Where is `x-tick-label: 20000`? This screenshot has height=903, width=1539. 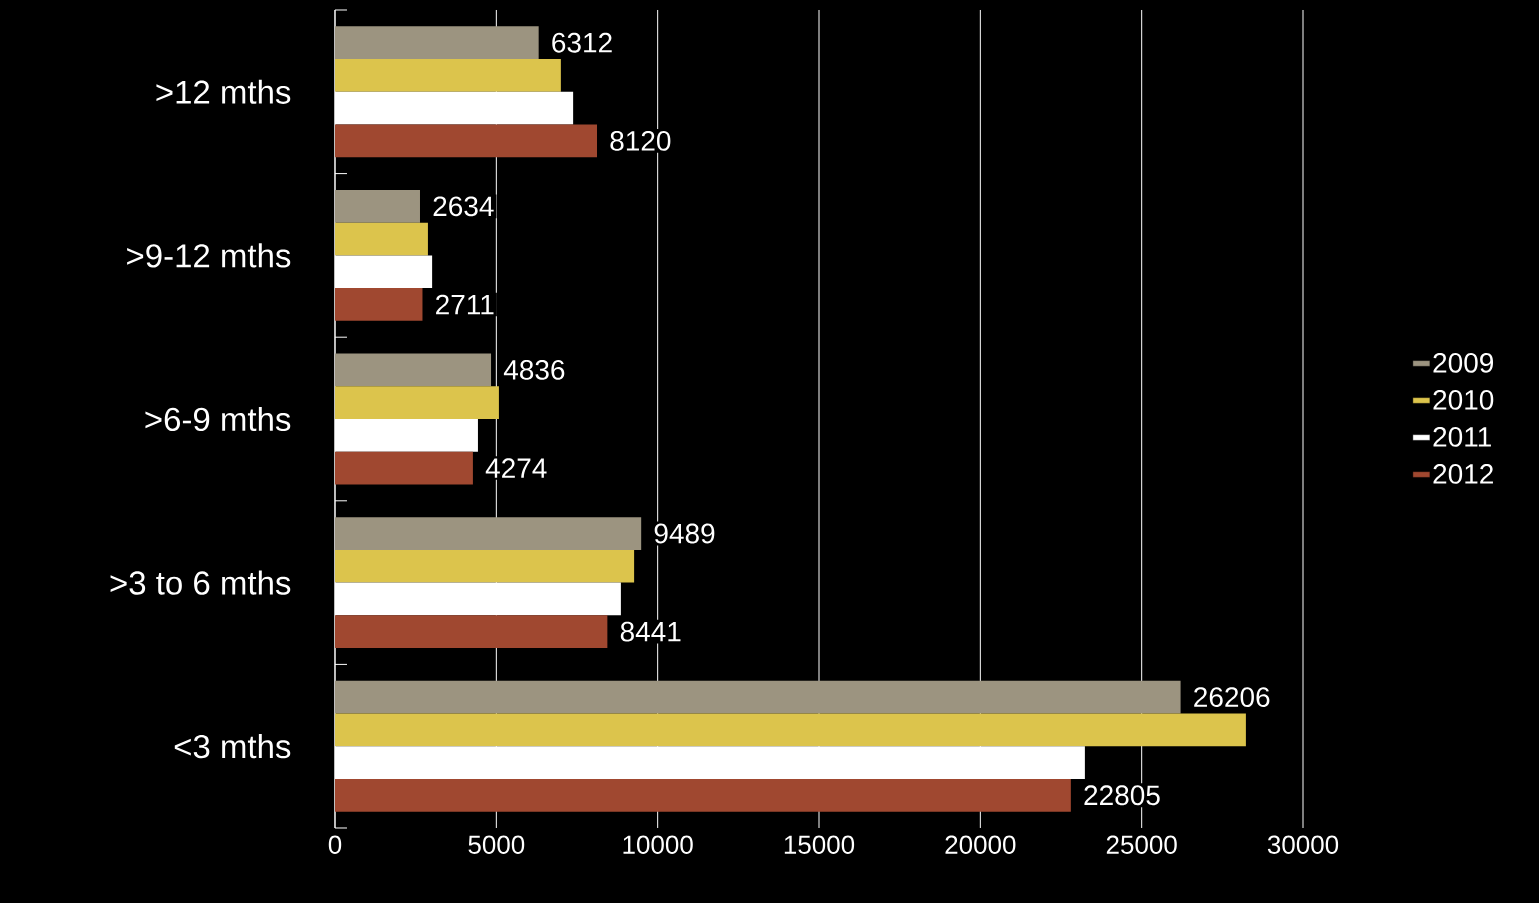 x-tick-label: 20000 is located at coordinates (980, 844).